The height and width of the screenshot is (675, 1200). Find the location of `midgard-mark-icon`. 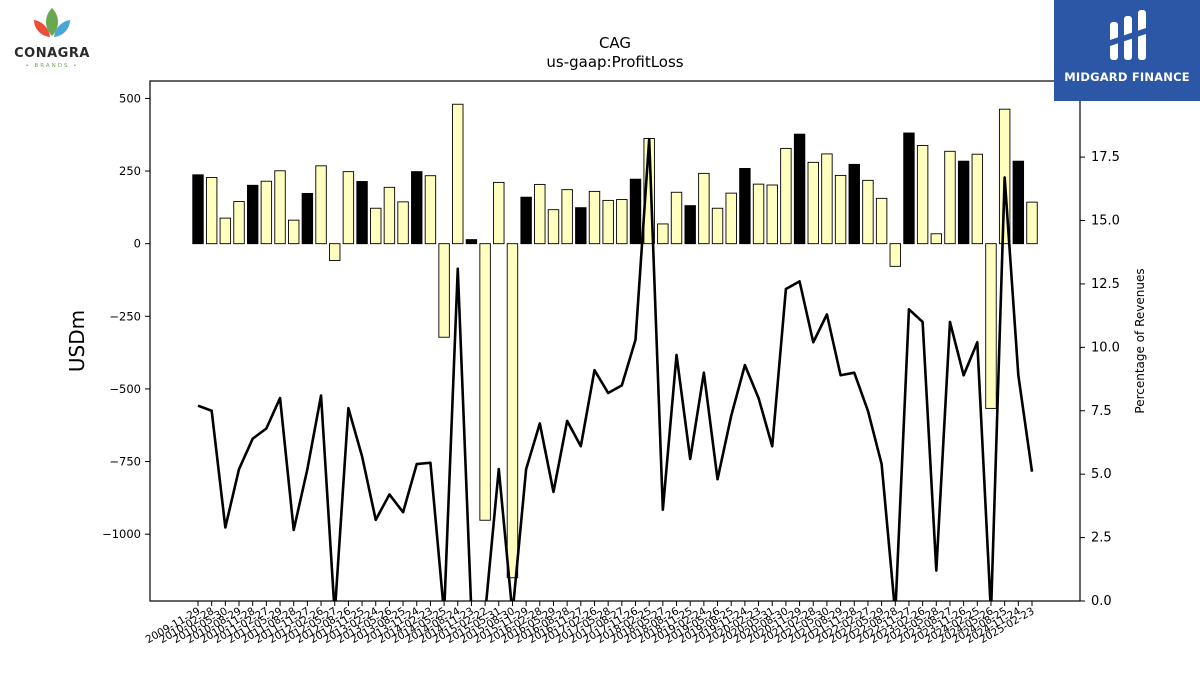

midgard-mark-icon is located at coordinates (1128, 35).